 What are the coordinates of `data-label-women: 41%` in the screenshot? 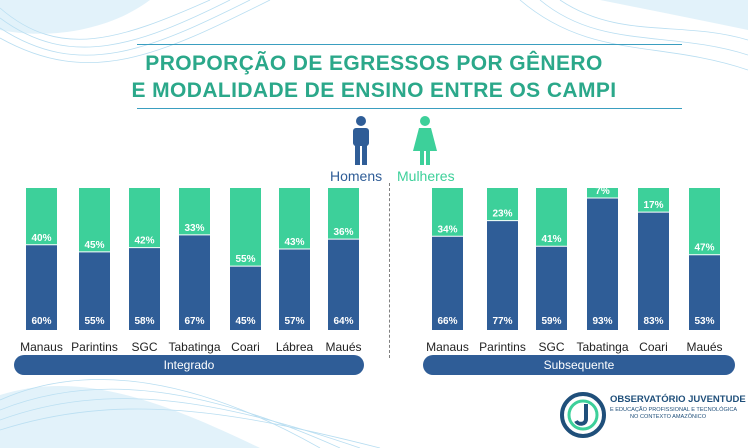 It's located at (551, 239).